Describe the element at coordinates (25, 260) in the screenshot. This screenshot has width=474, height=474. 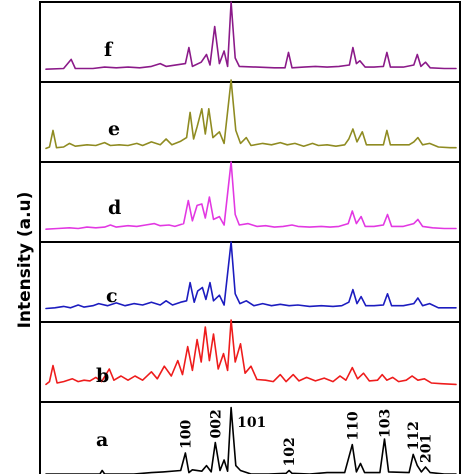
I see `y-axis-title: Intensity (a.u)` at that location.